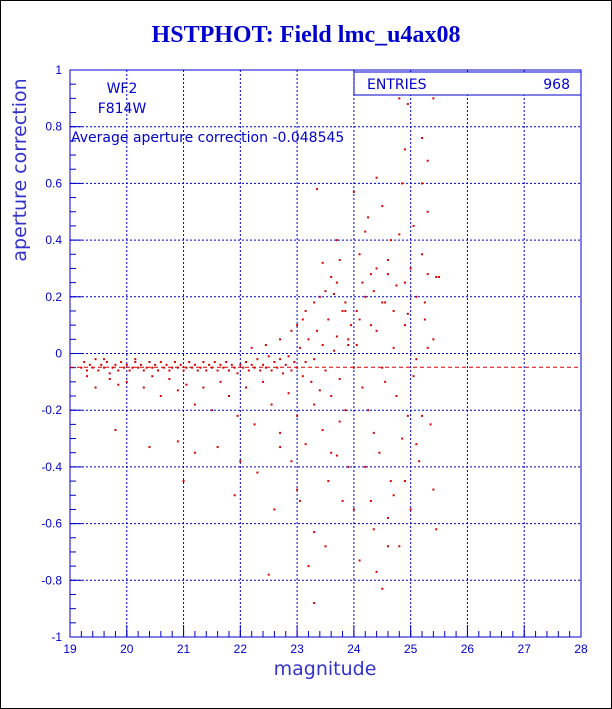  Describe the element at coordinates (241, 649) in the screenshot. I see `x-tick-label: 22` at that location.